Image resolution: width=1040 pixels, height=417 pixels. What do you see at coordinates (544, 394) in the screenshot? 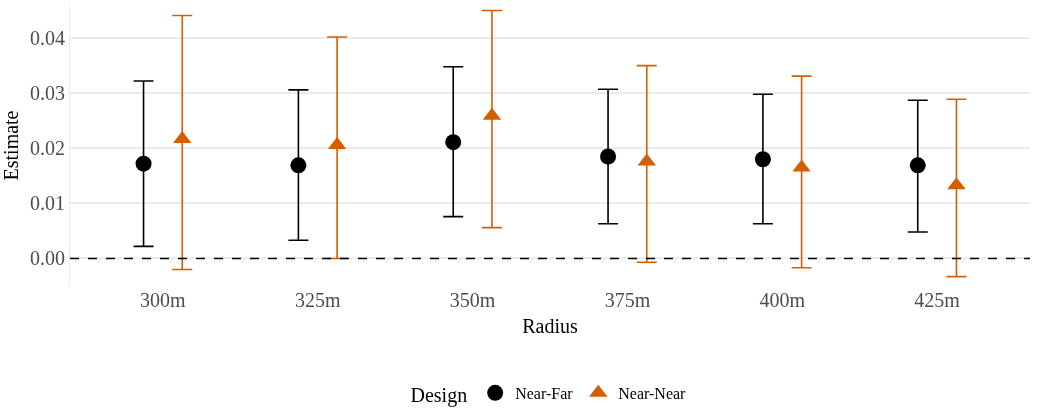
I see `legend-label: Near-Far` at bounding box center [544, 394].